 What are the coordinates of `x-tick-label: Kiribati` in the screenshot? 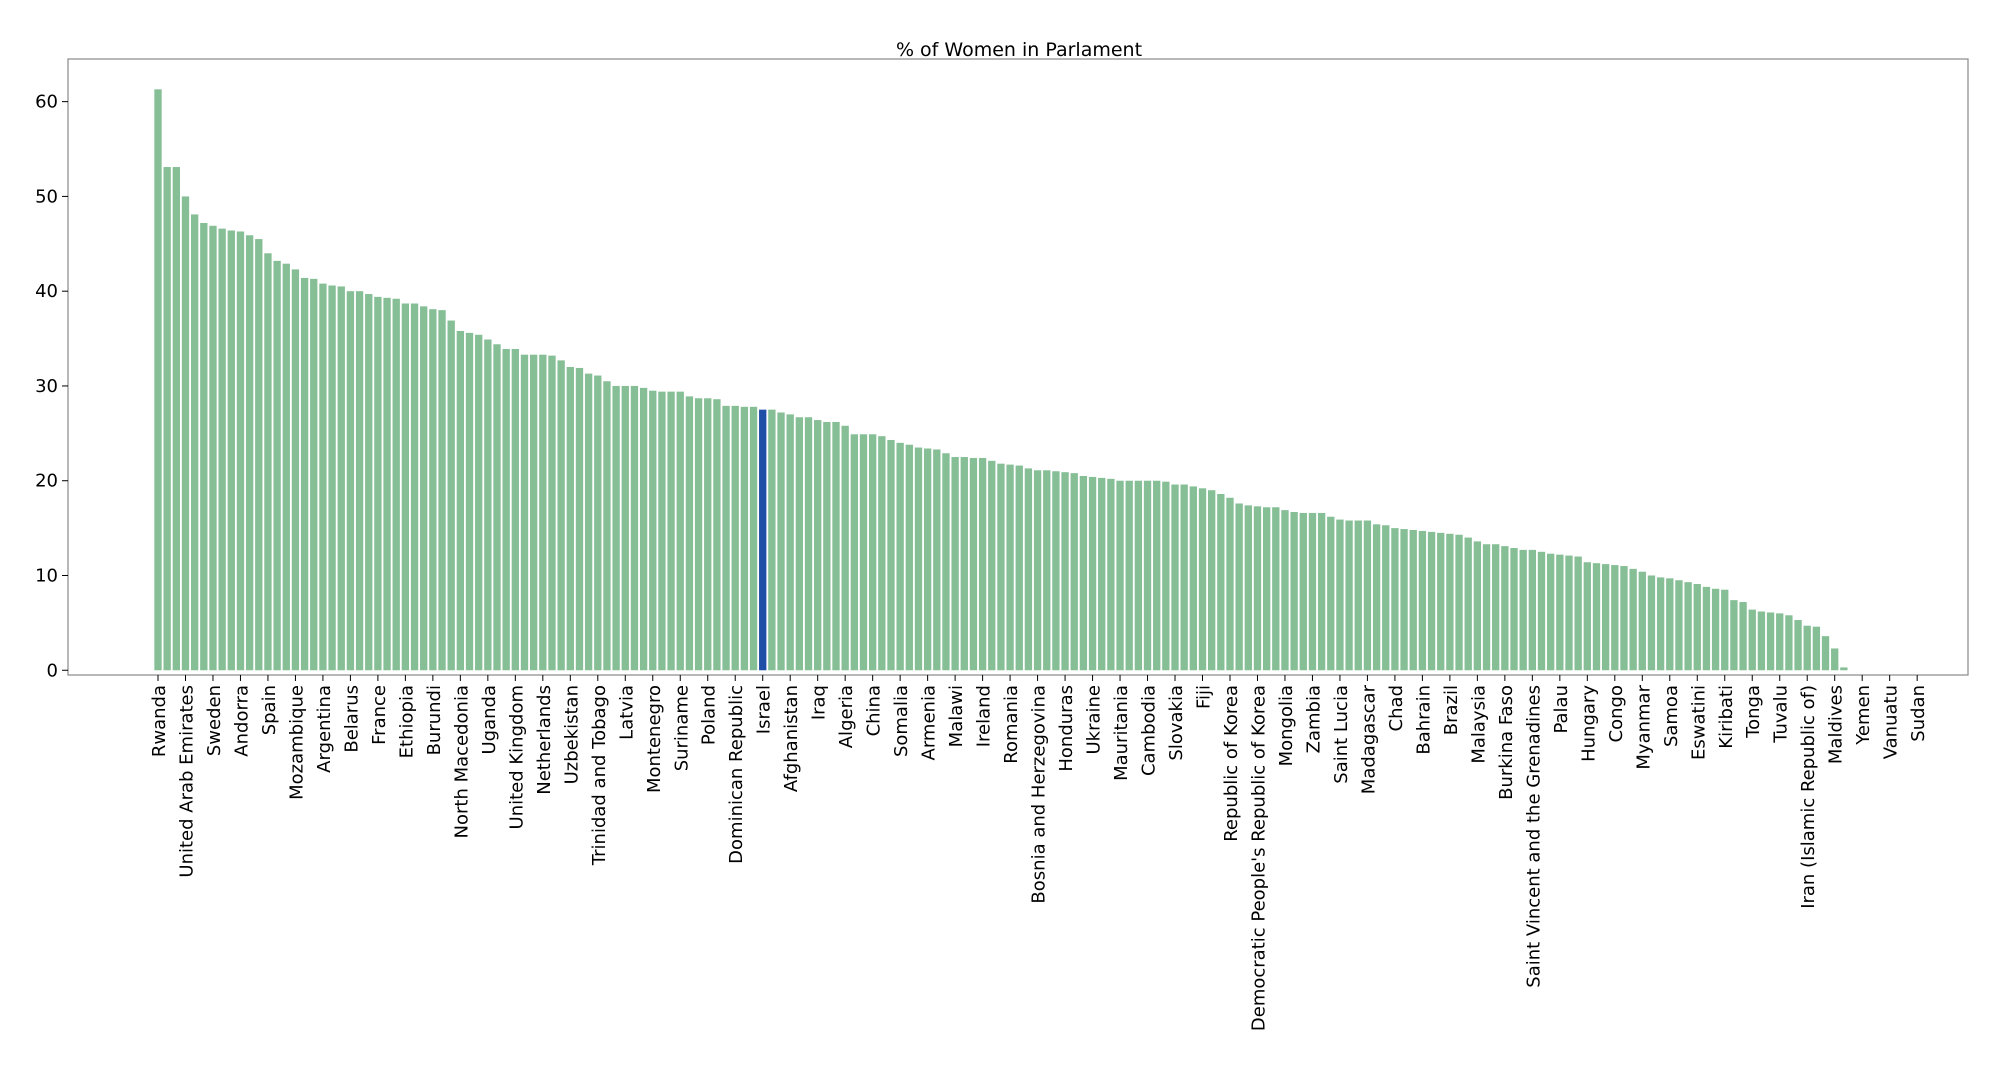 It's located at (1726, 717).